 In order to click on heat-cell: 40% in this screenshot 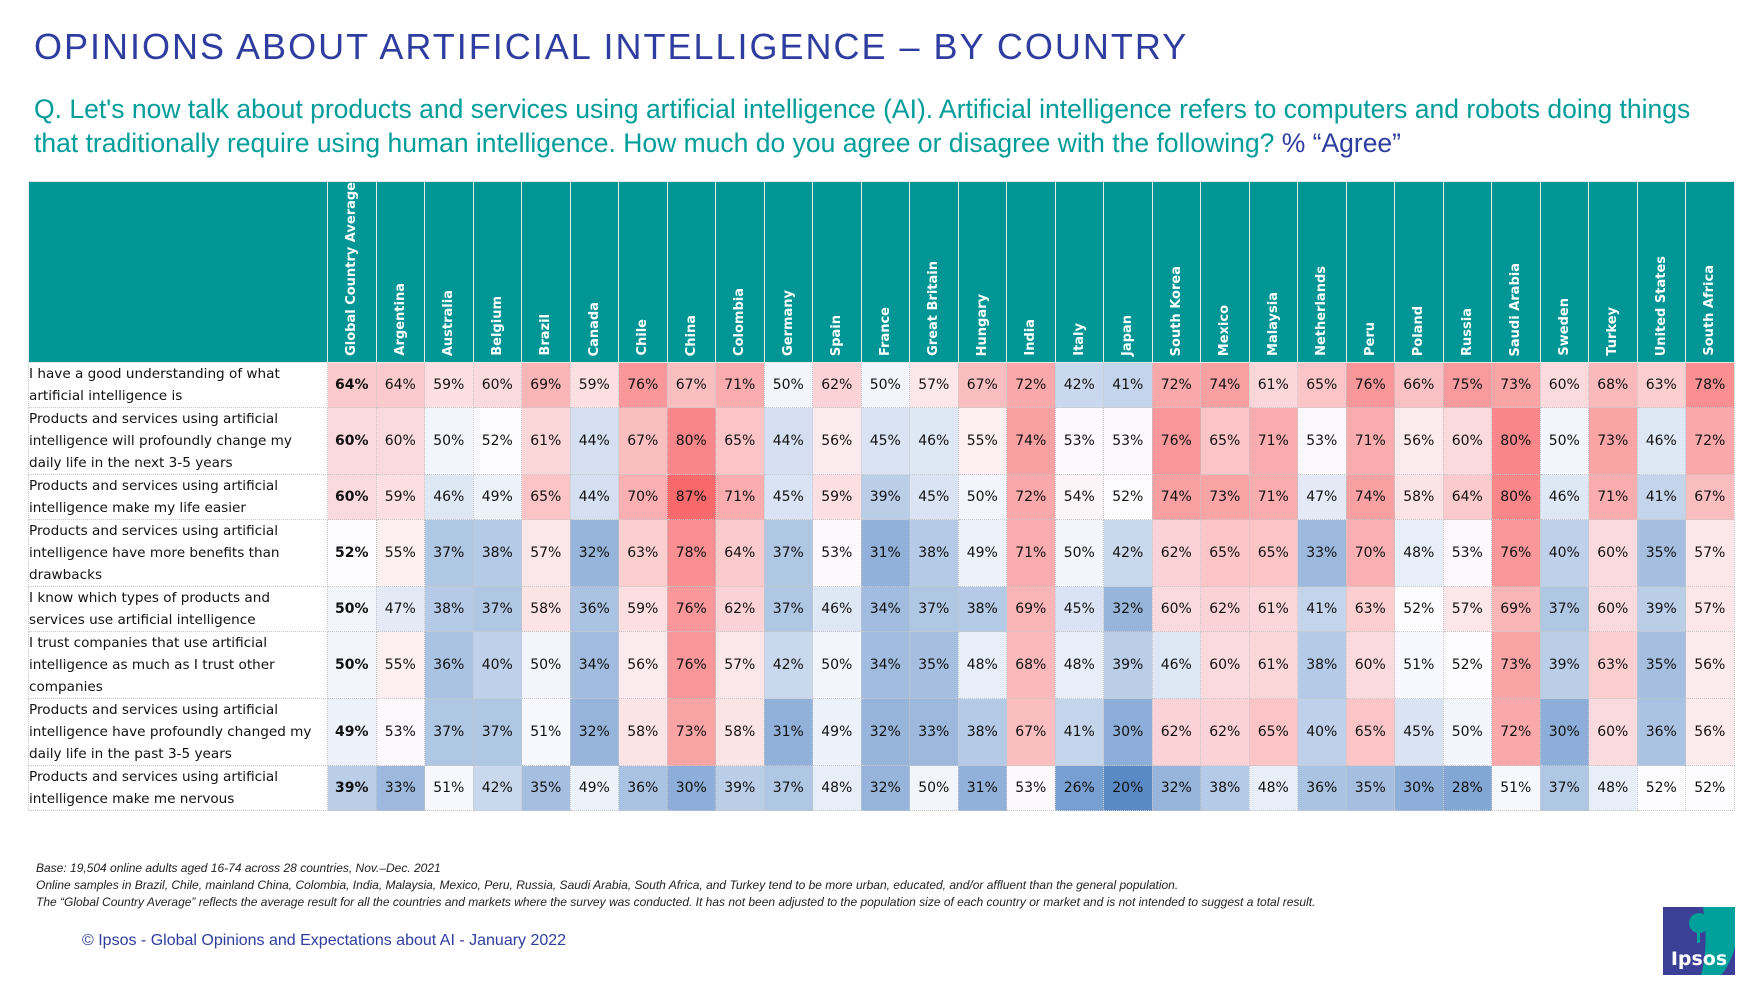, I will do `click(1564, 553)`.